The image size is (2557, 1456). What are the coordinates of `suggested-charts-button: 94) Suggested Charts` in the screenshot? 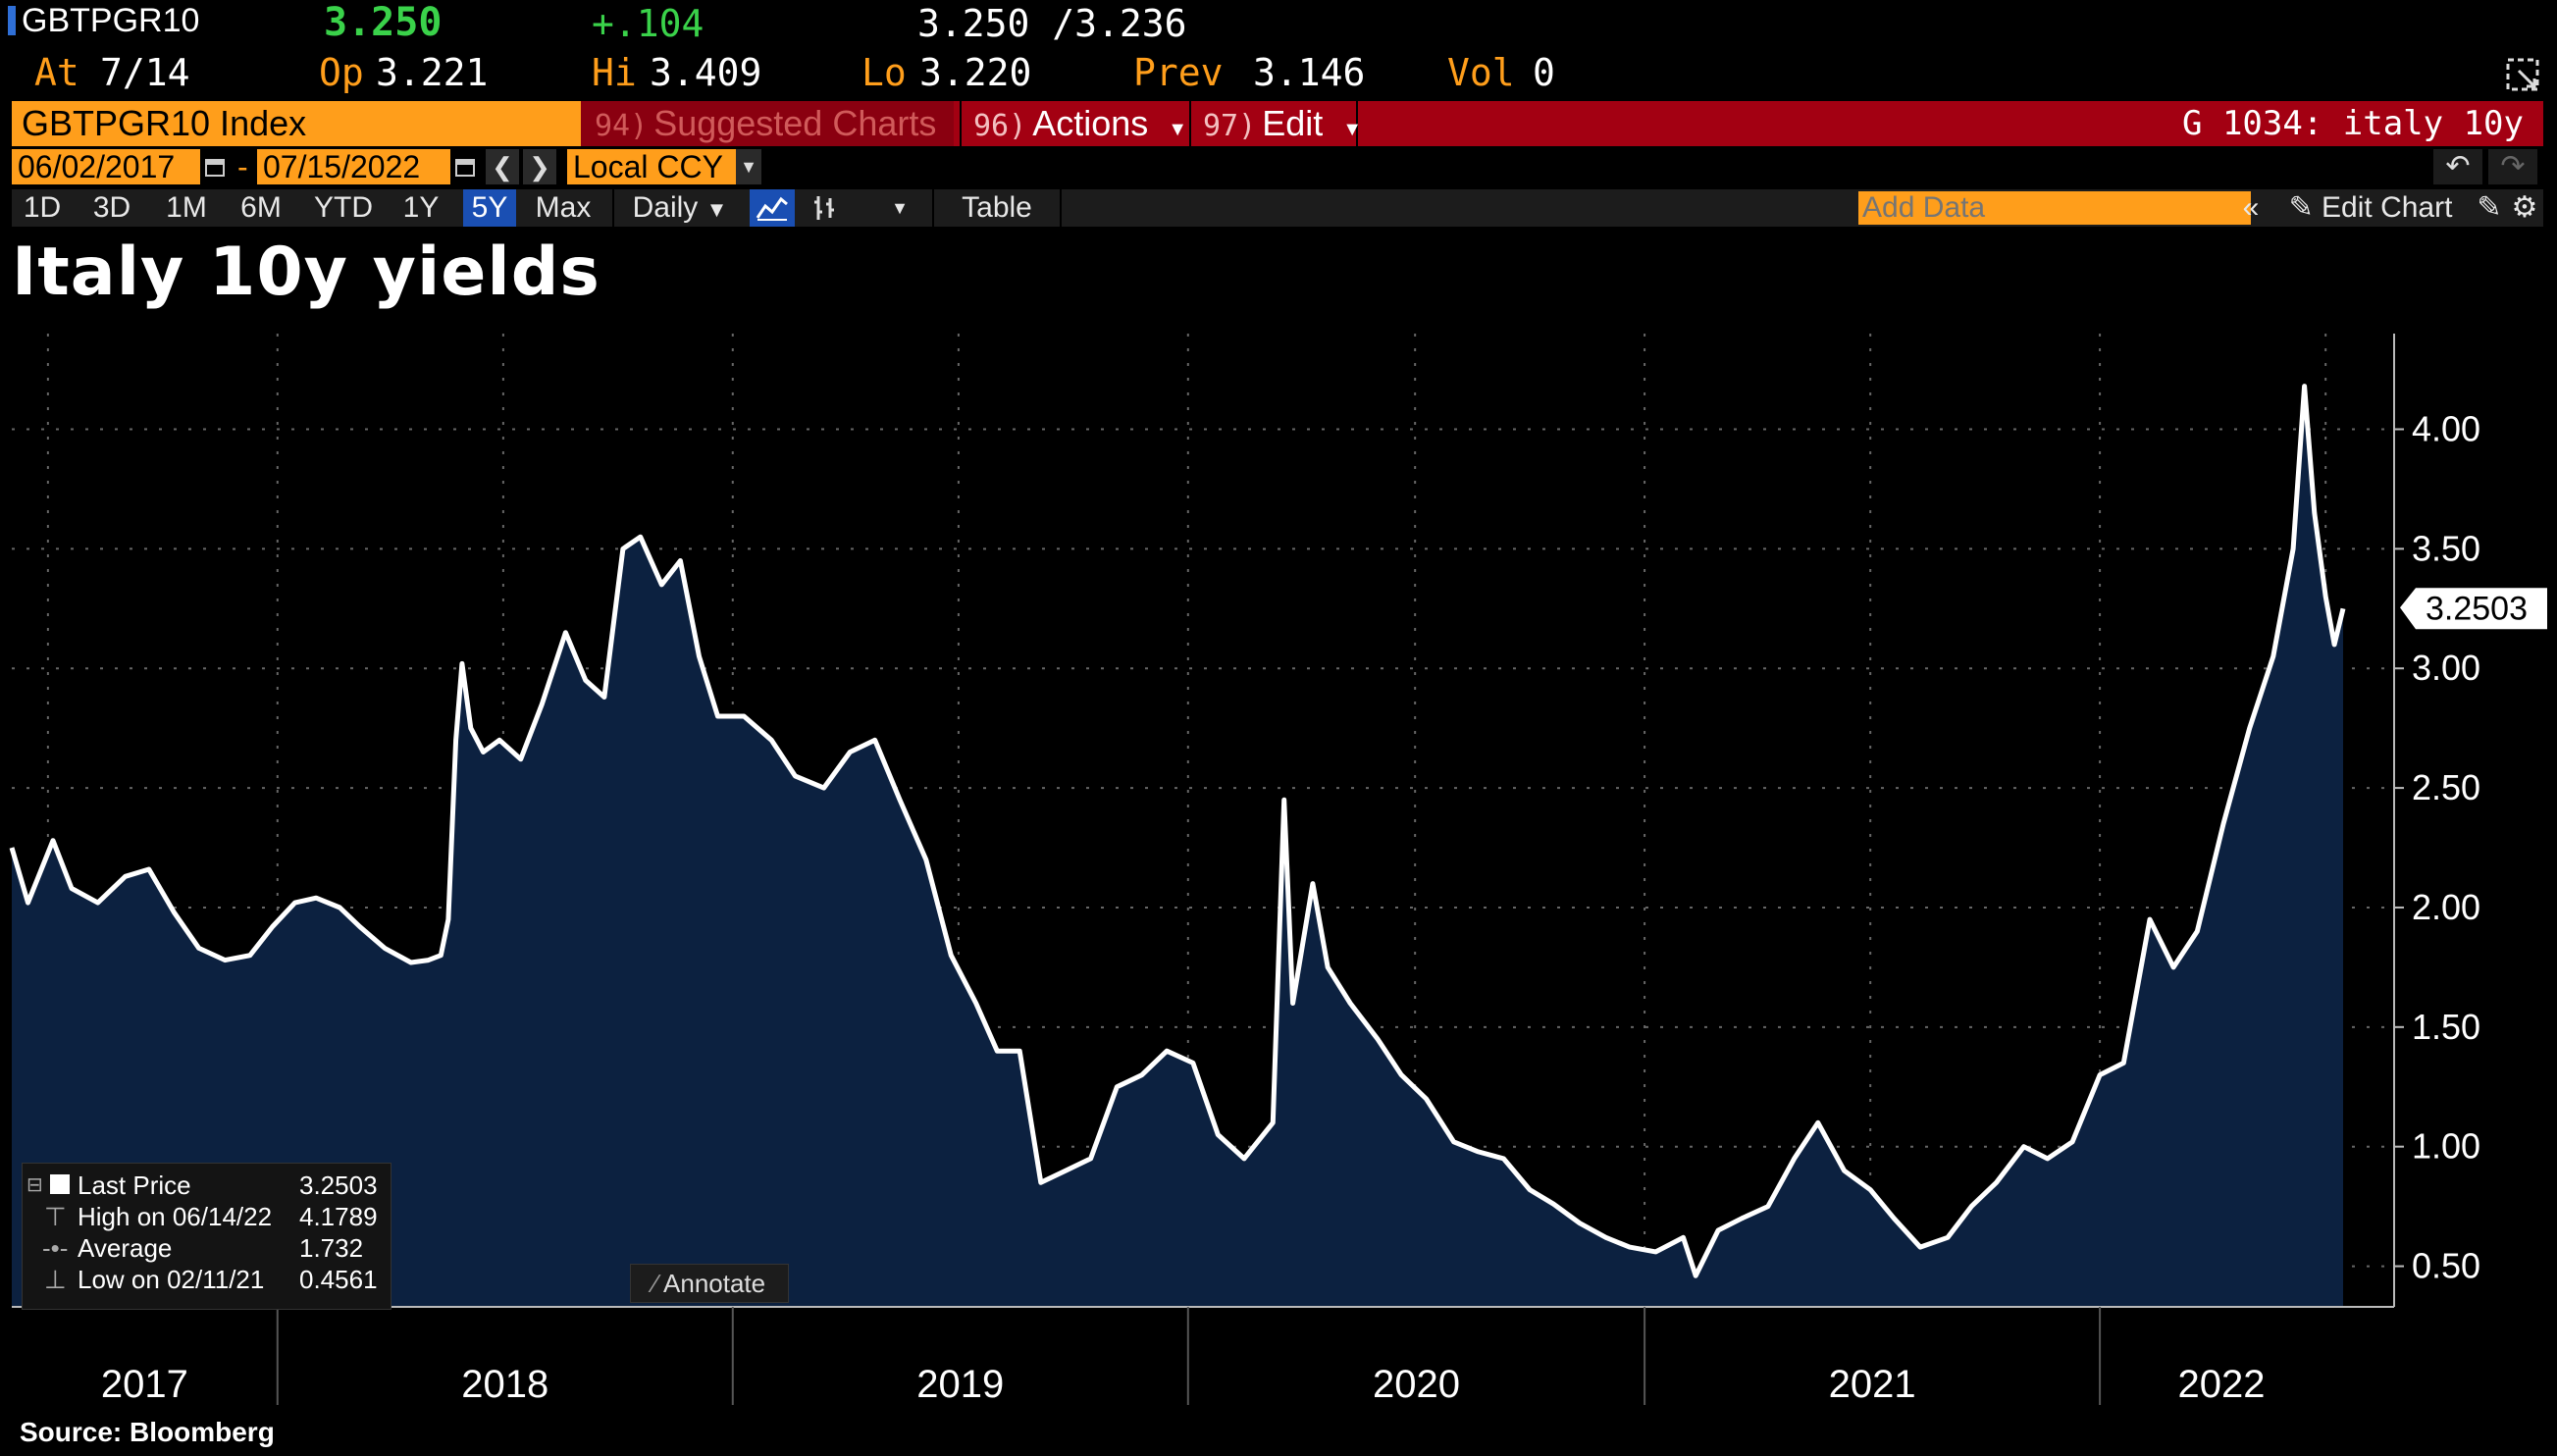 It's located at (767, 123).